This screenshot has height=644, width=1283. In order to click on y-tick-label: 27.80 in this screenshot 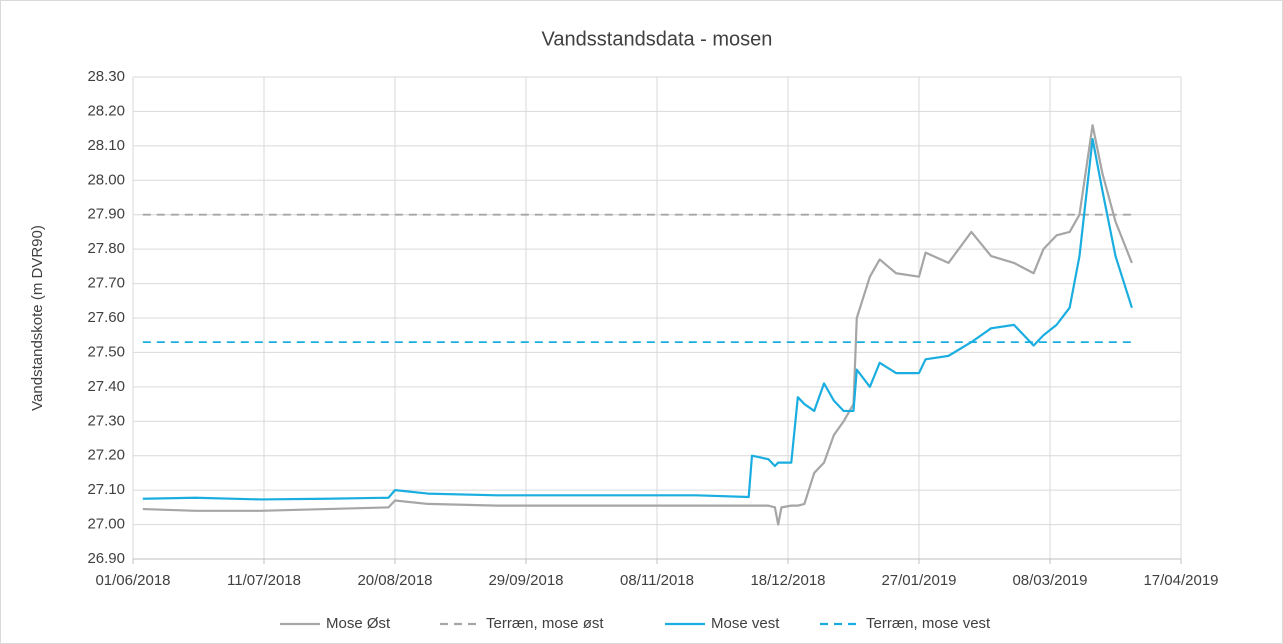, I will do `click(106, 248)`.